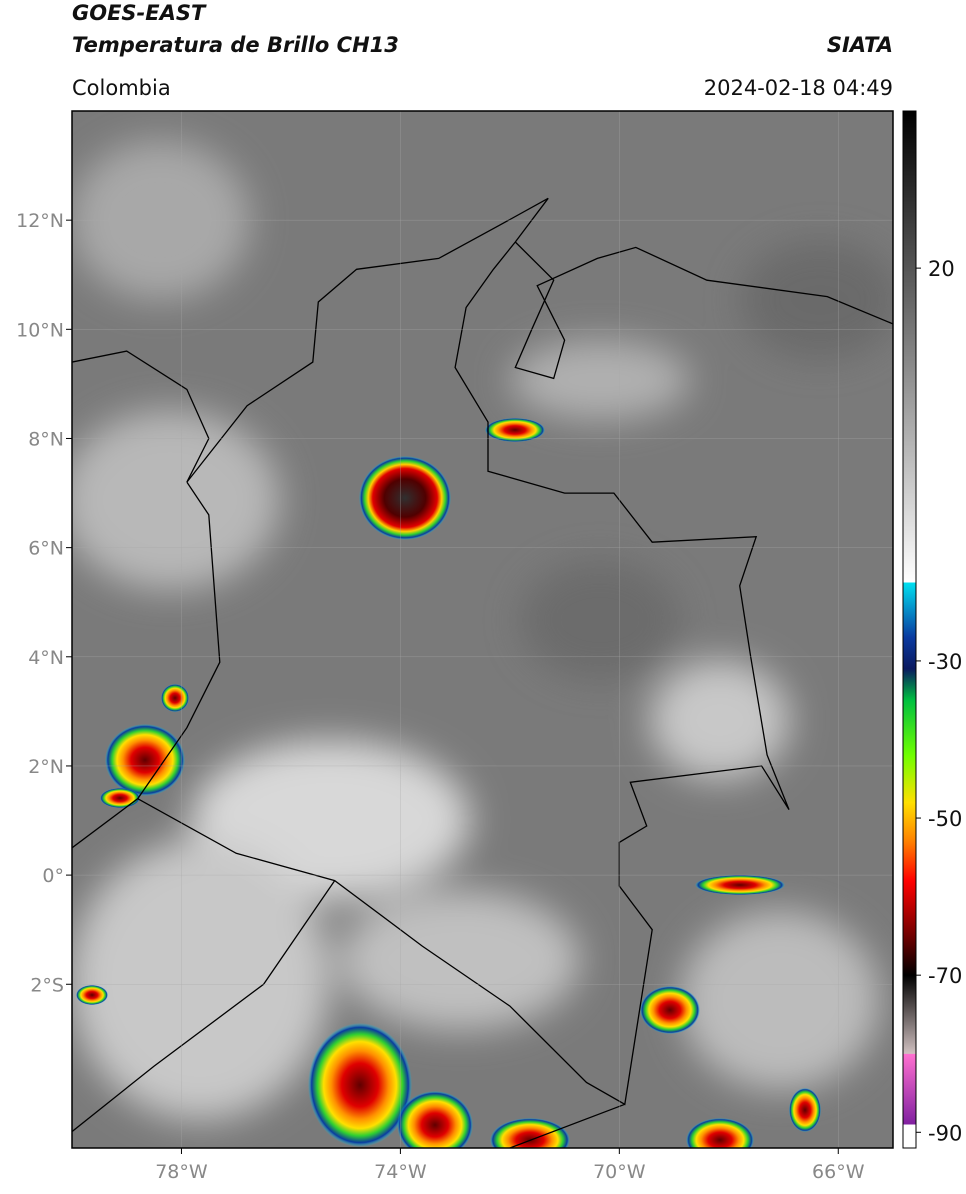 This screenshot has width=966, height=1194. I want to click on y-tick-label: 2°S, so click(47, 985).